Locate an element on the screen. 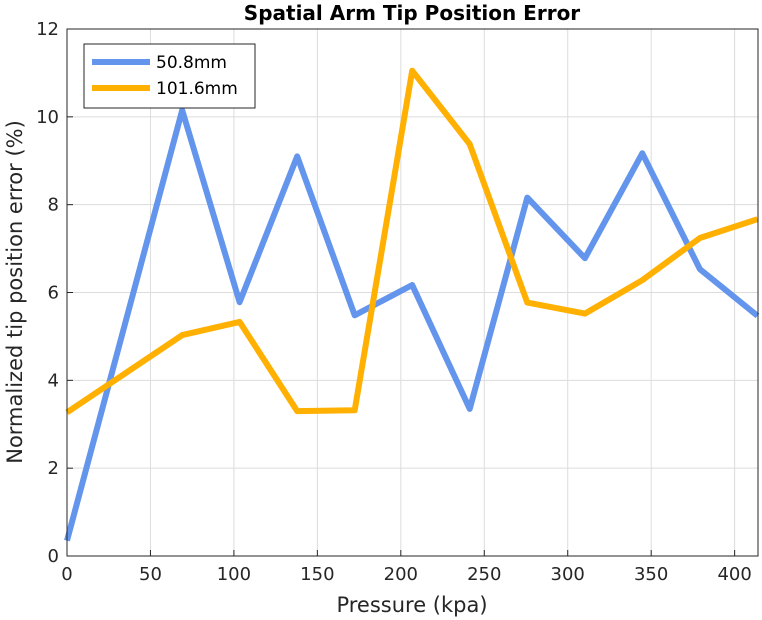 The image size is (762, 620). x-tick-label: 50 is located at coordinates (150, 574).